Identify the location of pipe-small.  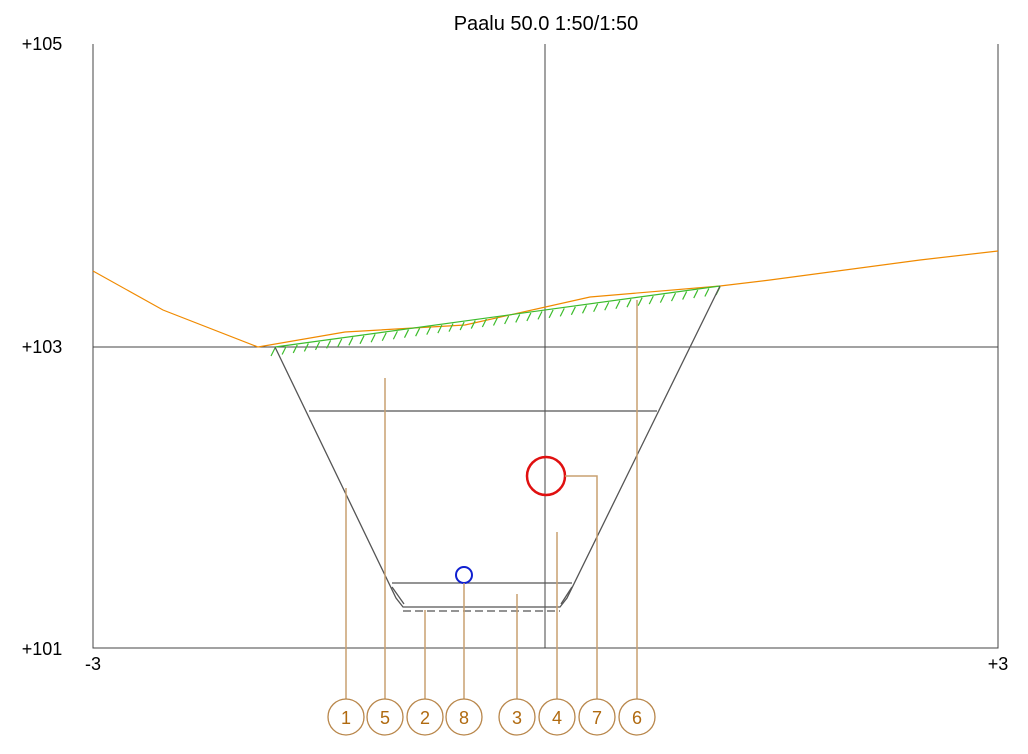
(464, 575).